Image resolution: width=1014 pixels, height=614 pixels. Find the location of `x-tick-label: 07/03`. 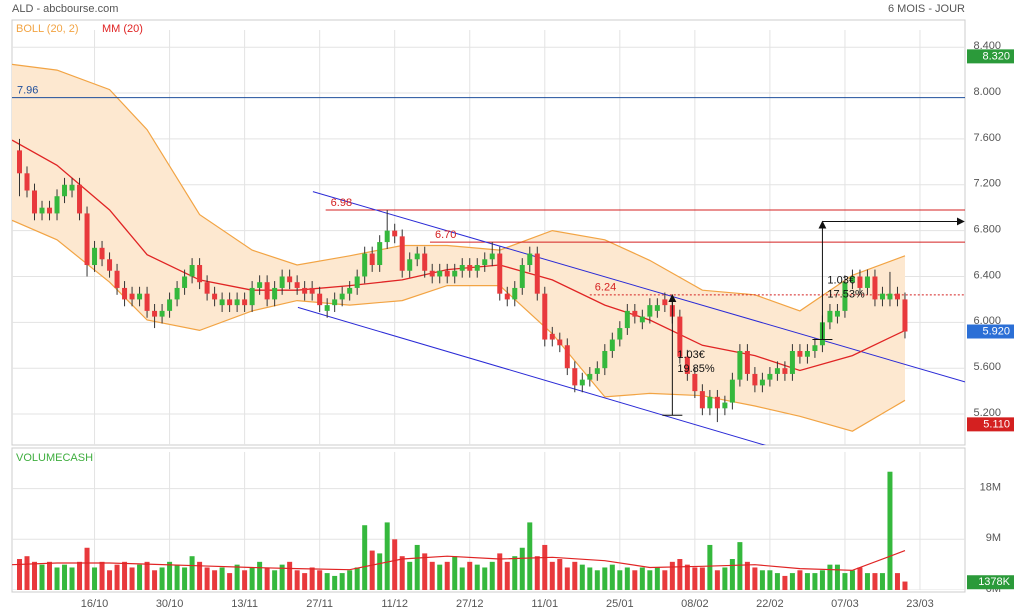

x-tick-label: 07/03 is located at coordinates (845, 604).